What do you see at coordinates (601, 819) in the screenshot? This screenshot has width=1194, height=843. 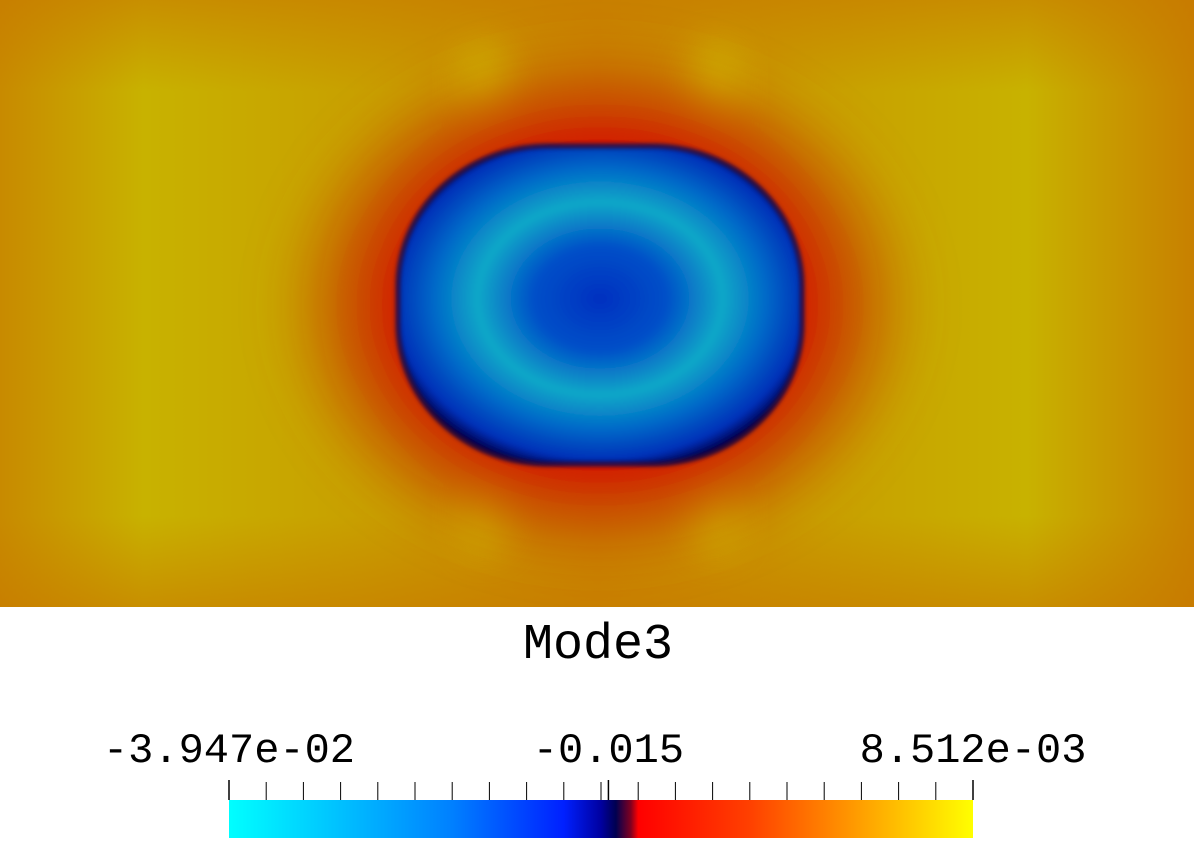 I see `colorbar` at bounding box center [601, 819].